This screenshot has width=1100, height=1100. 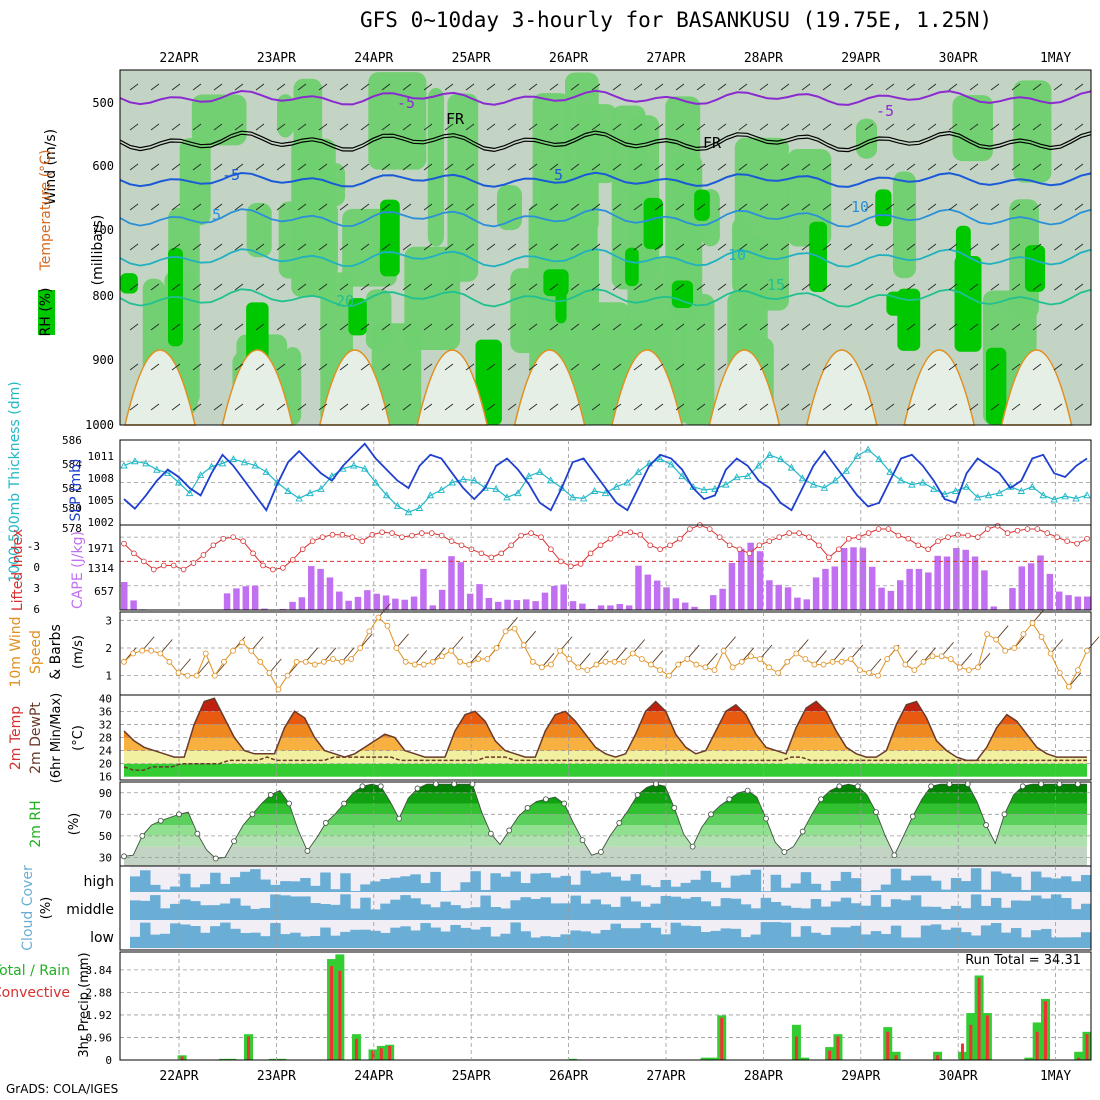 I want to click on contour-freezing, so click(x=605, y=143).